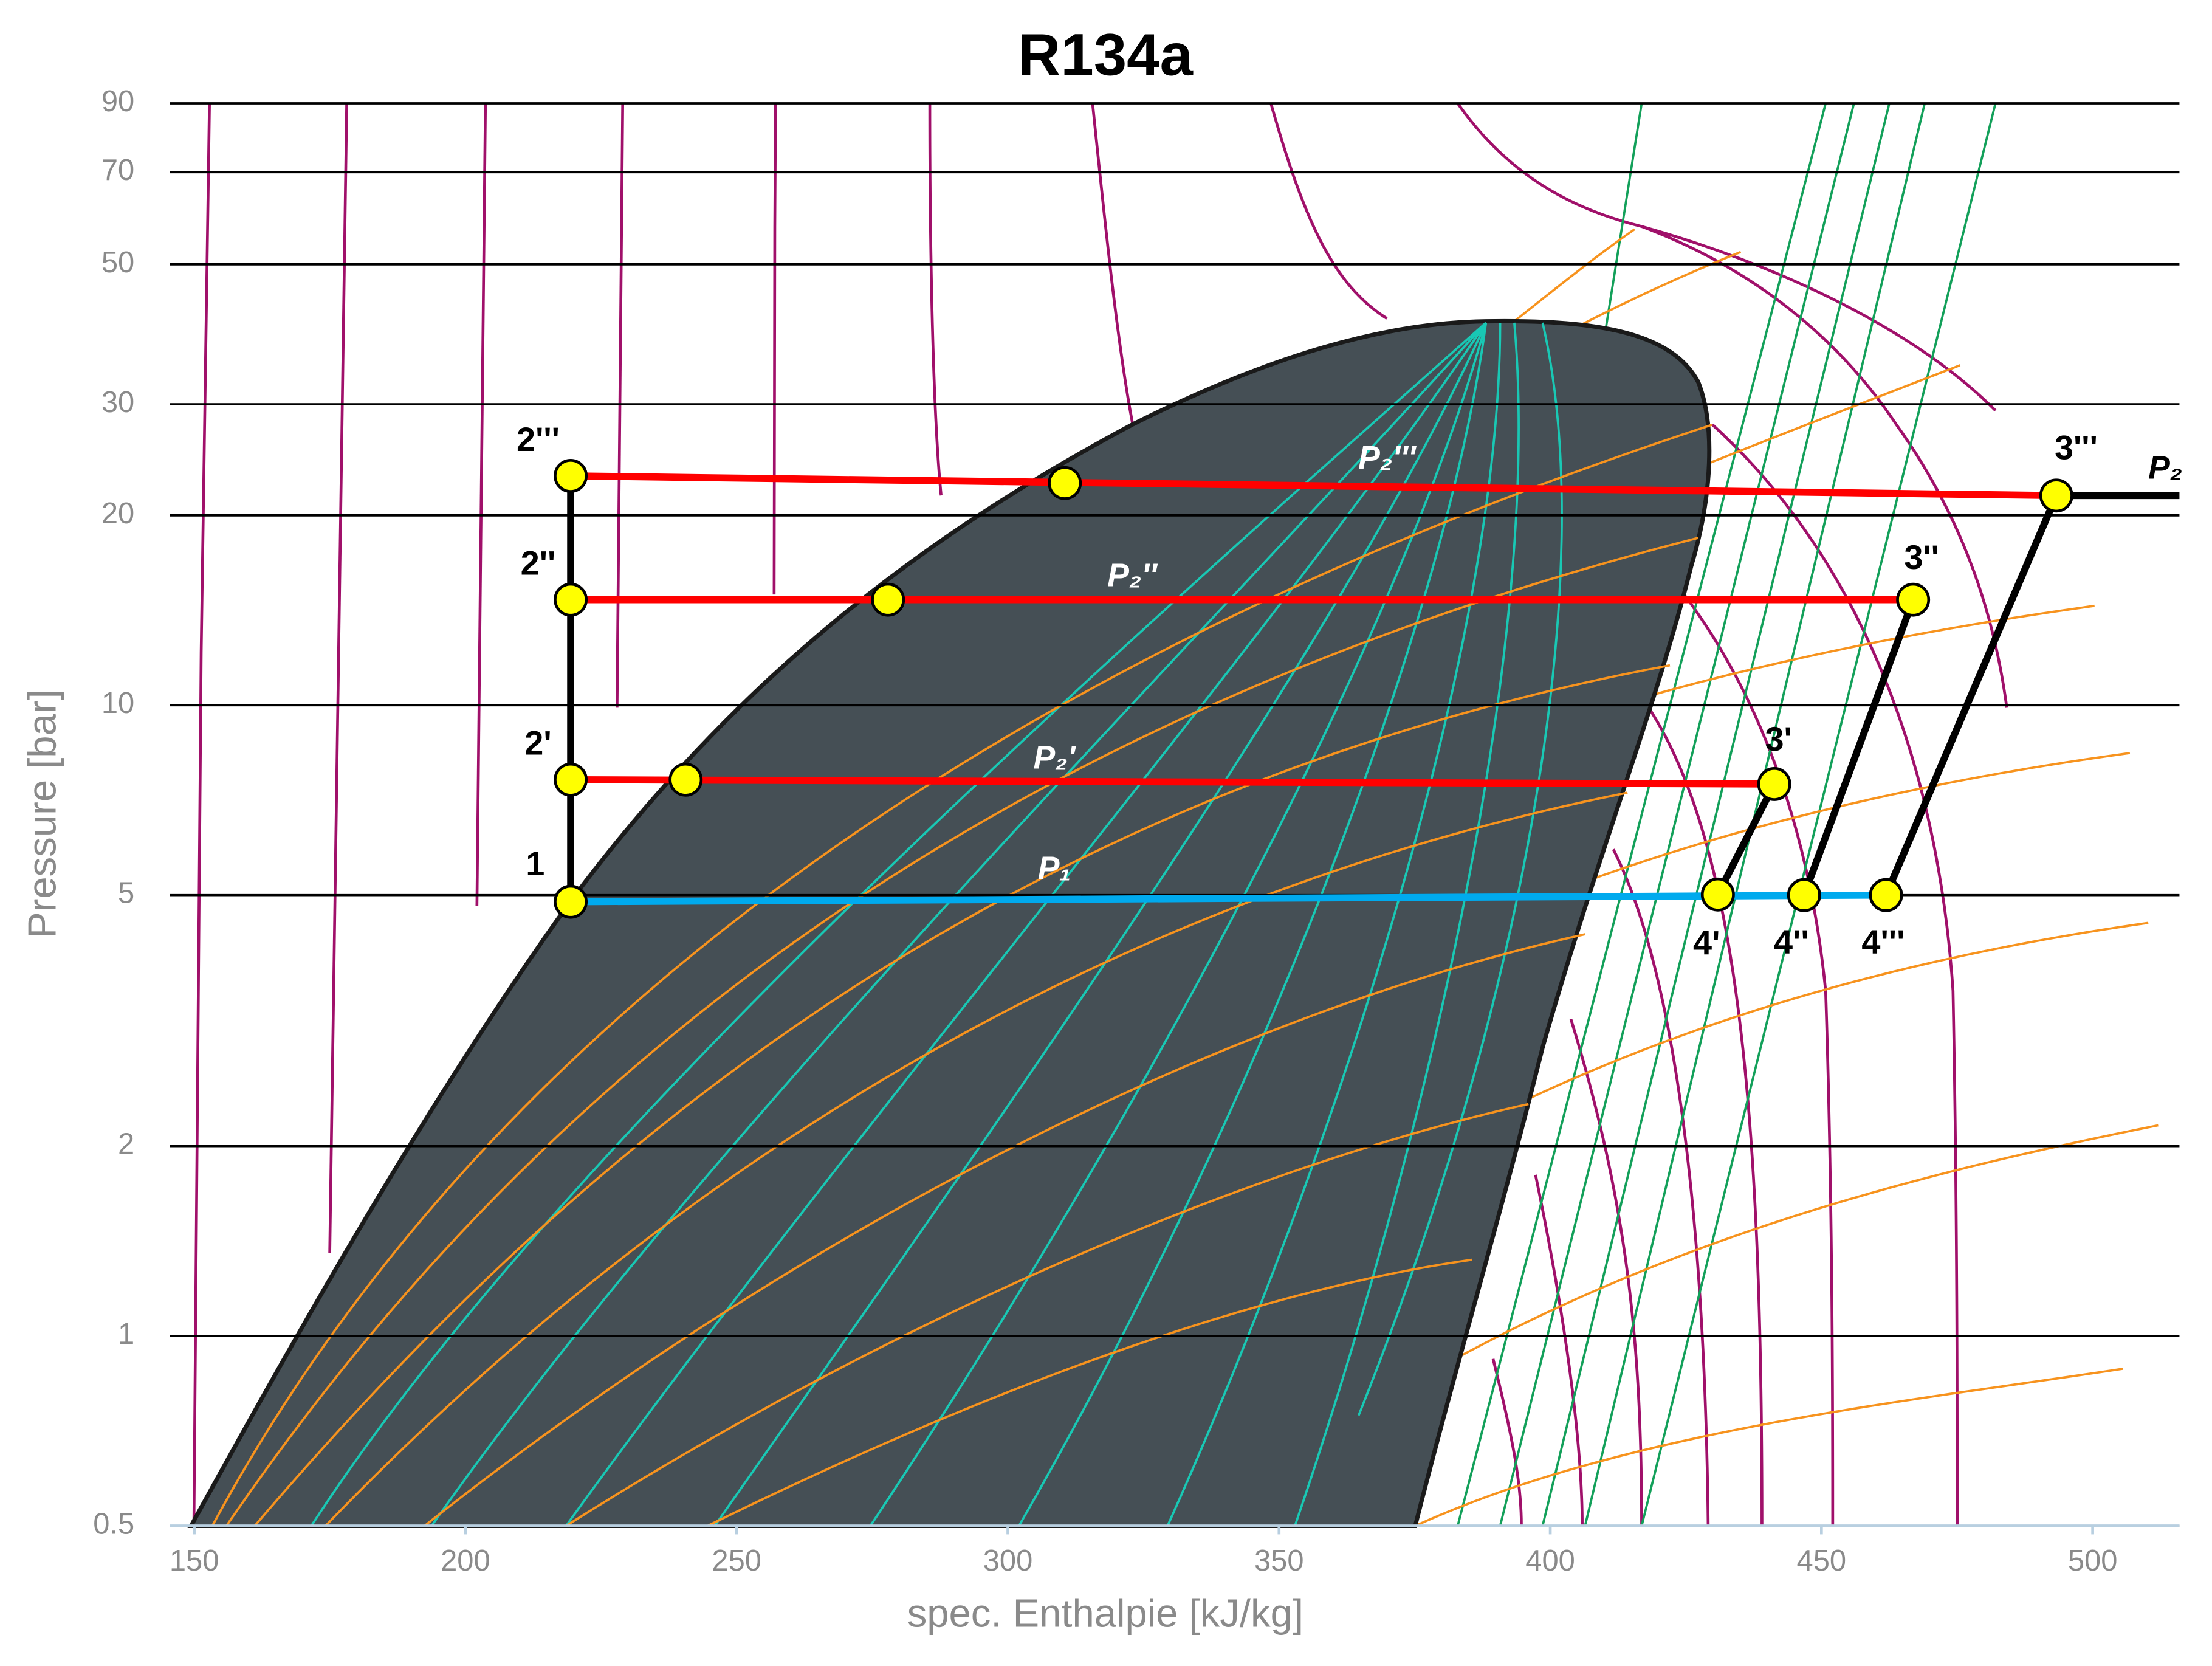 The height and width of the screenshot is (1666, 2212). What do you see at coordinates (1706, 943) in the screenshot?
I see `point-label: 4'` at bounding box center [1706, 943].